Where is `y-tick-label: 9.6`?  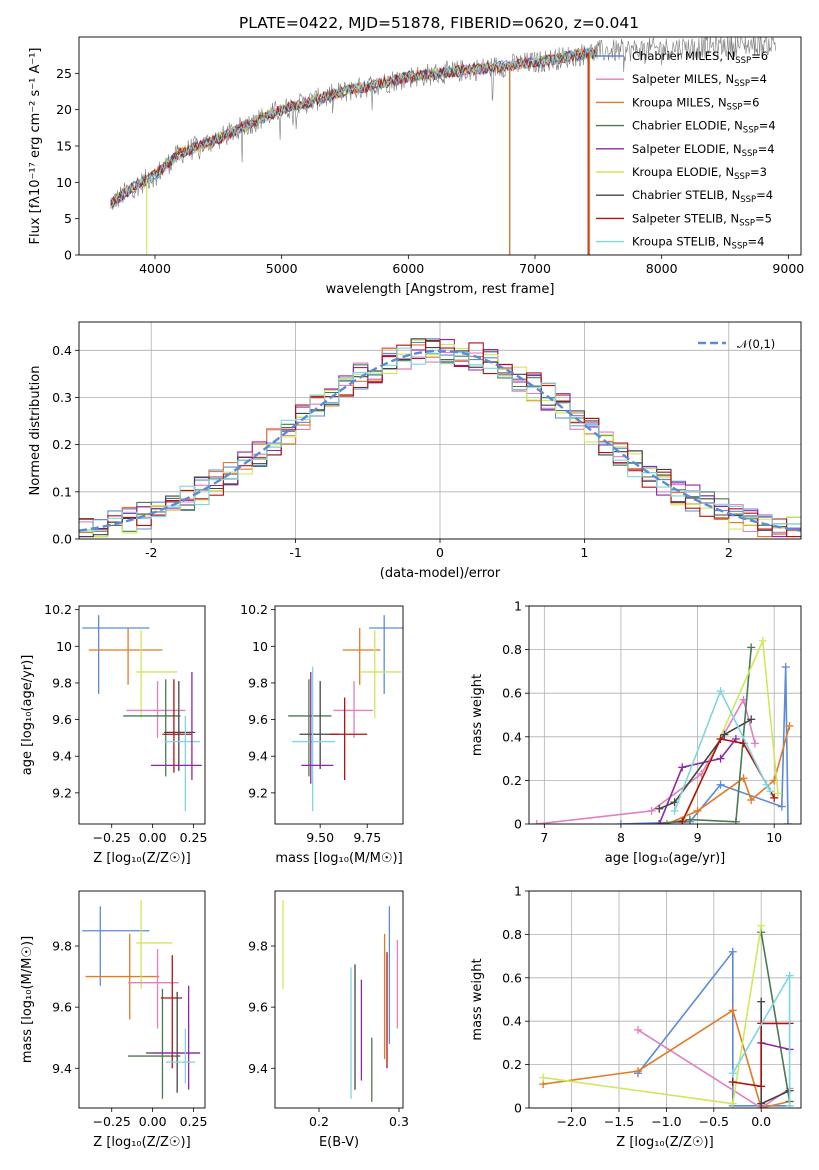
y-tick-label: 9.6 is located at coordinates (62, 1007).